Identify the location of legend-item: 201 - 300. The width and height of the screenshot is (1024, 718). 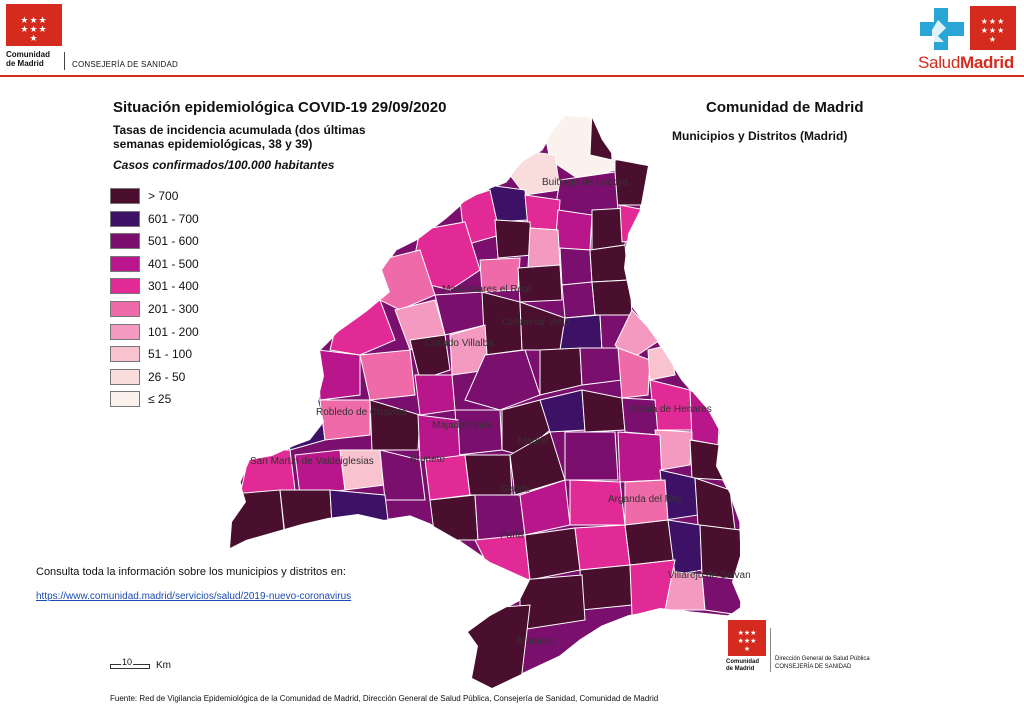
(175, 309).